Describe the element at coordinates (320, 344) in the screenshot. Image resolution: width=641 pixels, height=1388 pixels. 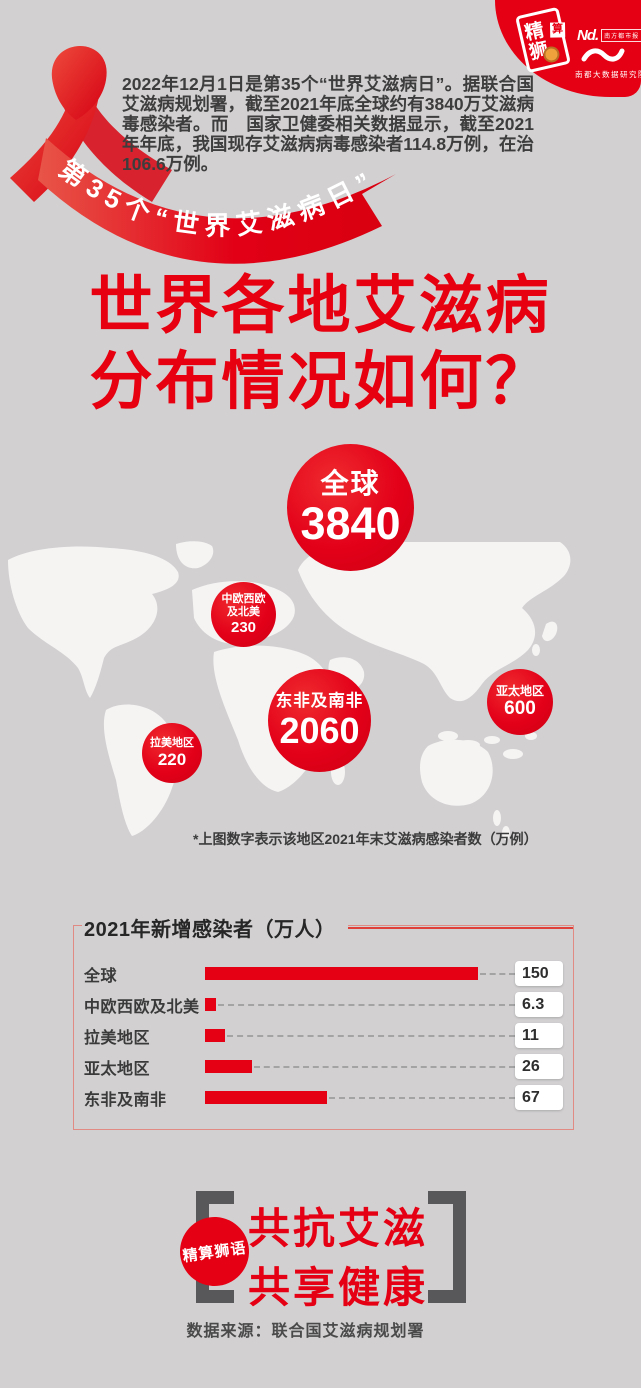
I see `page-title: 世界各地艾滋病 分布情况如何？` at that location.